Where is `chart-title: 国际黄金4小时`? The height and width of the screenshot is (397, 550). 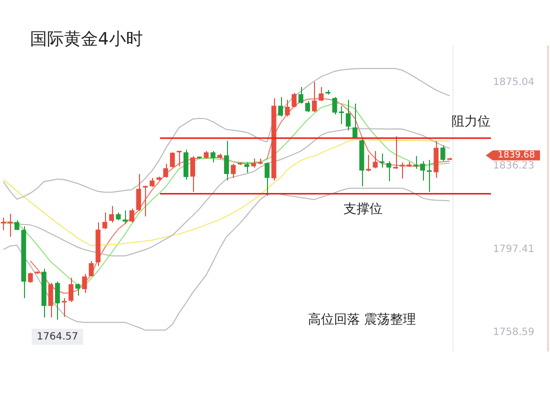 chart-title: 国际黄金4小时 is located at coordinates (86, 39).